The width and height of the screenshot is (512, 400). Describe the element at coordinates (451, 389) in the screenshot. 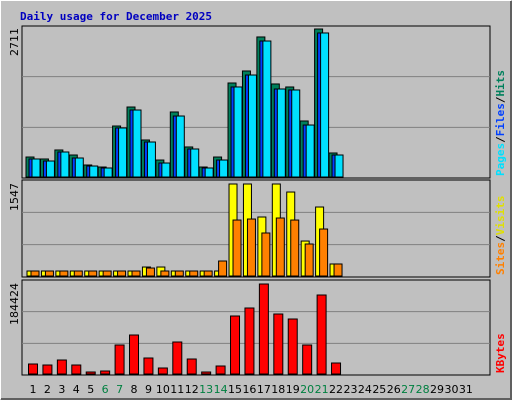

I see `x-tick-label: 30` at that location.